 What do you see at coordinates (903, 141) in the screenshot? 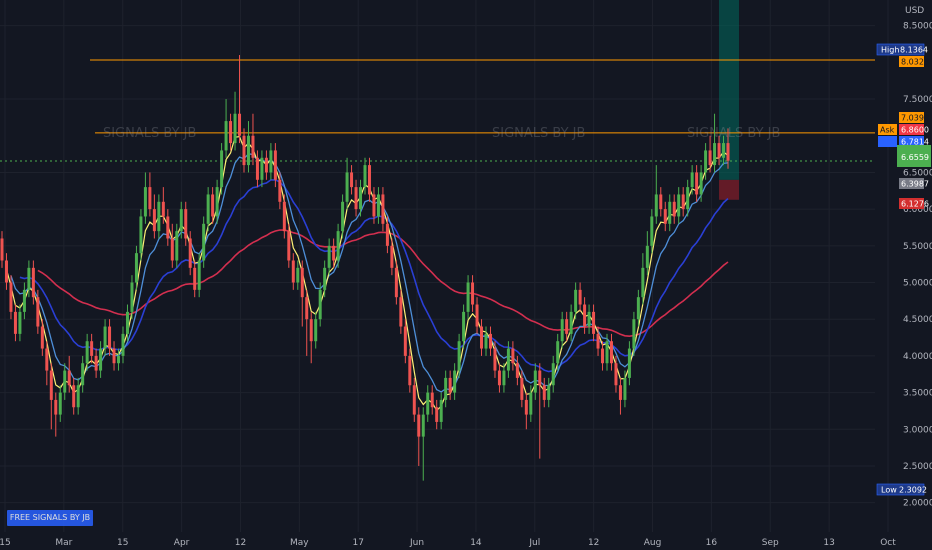
I see `bid-badge: 6.7814` at bounding box center [903, 141].